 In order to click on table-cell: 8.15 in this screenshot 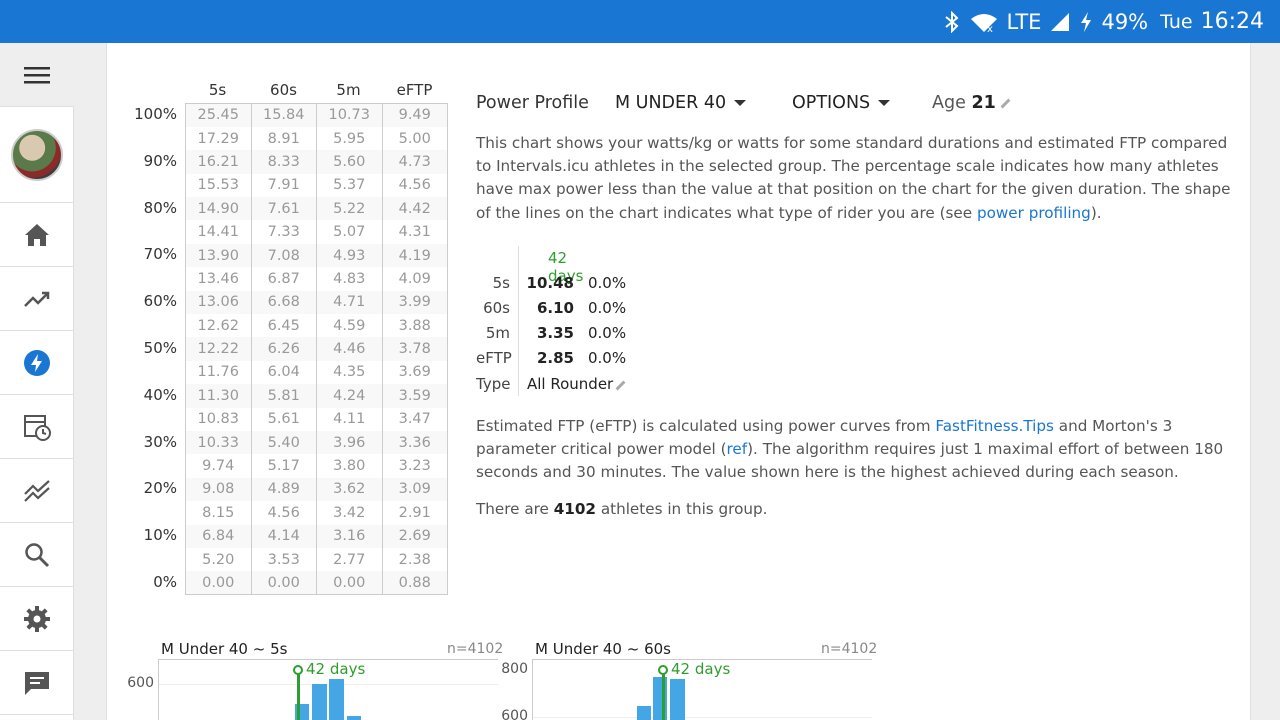, I will do `click(218, 513)`.